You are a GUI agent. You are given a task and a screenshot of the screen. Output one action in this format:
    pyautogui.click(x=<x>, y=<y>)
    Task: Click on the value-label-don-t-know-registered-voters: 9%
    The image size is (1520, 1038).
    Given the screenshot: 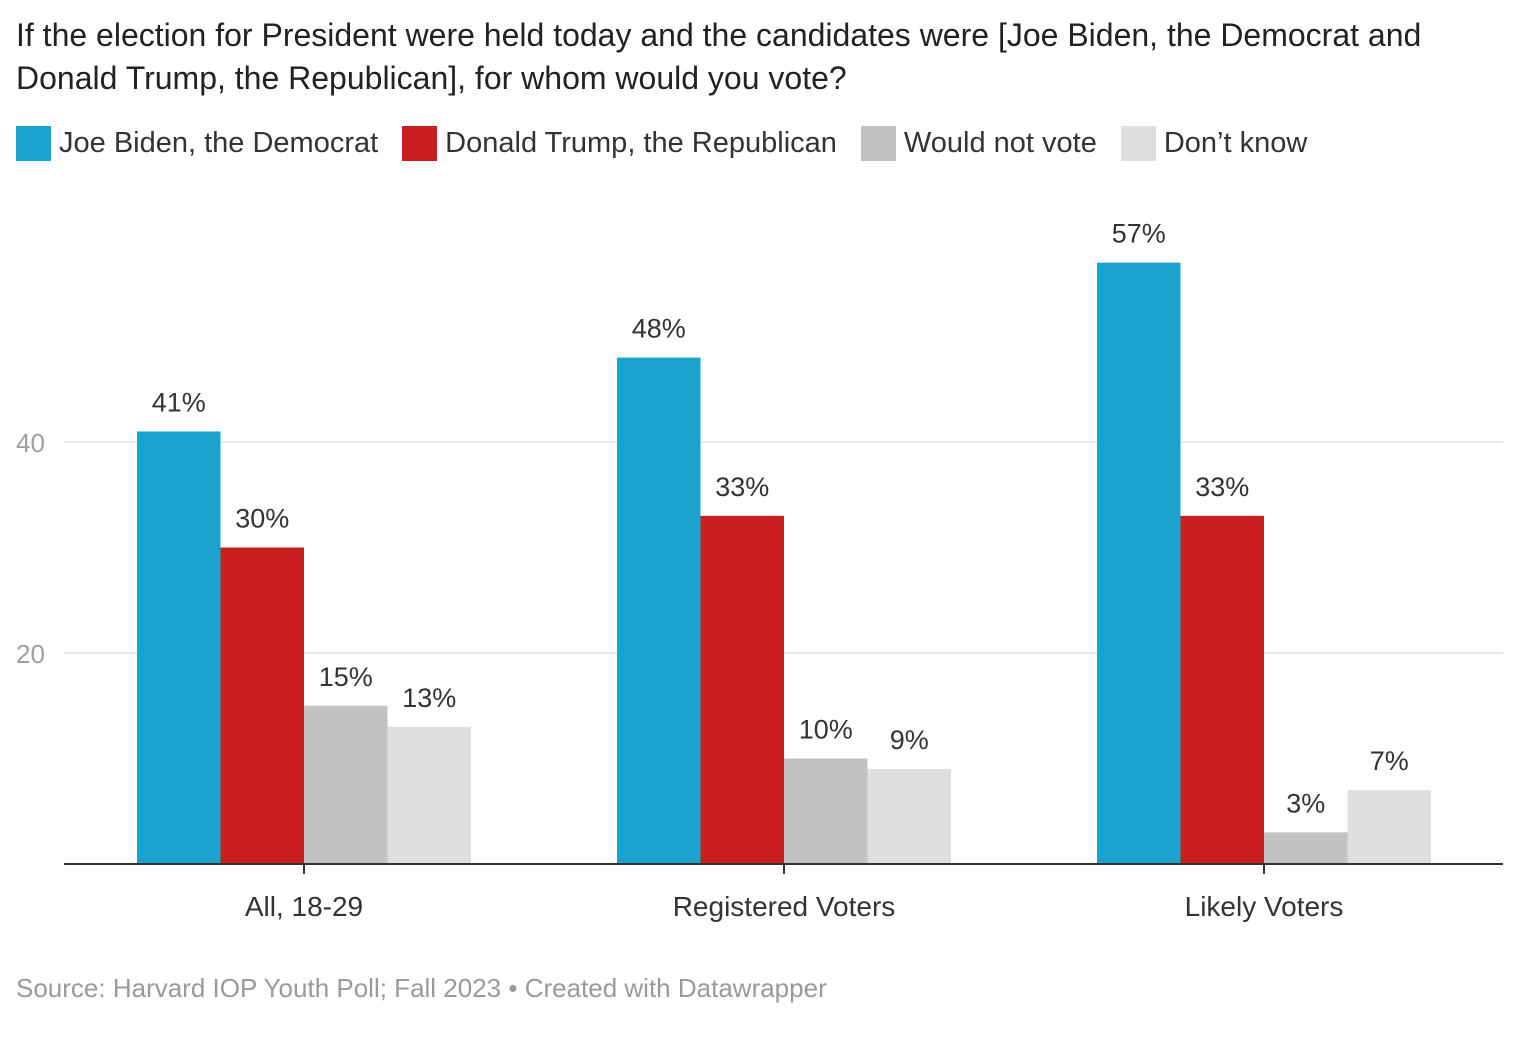 What is the action you would take?
    pyautogui.click(x=909, y=740)
    